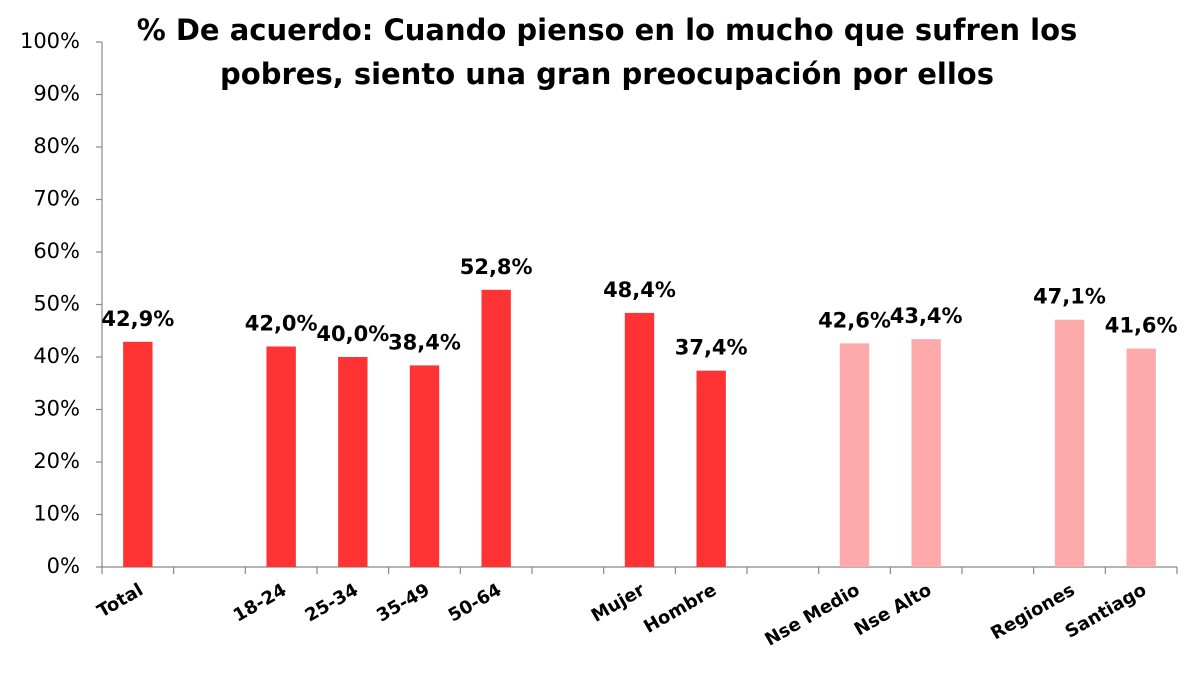 The image size is (1195, 680). What do you see at coordinates (50, 41) in the screenshot?
I see `y-tick-label: 100%` at bounding box center [50, 41].